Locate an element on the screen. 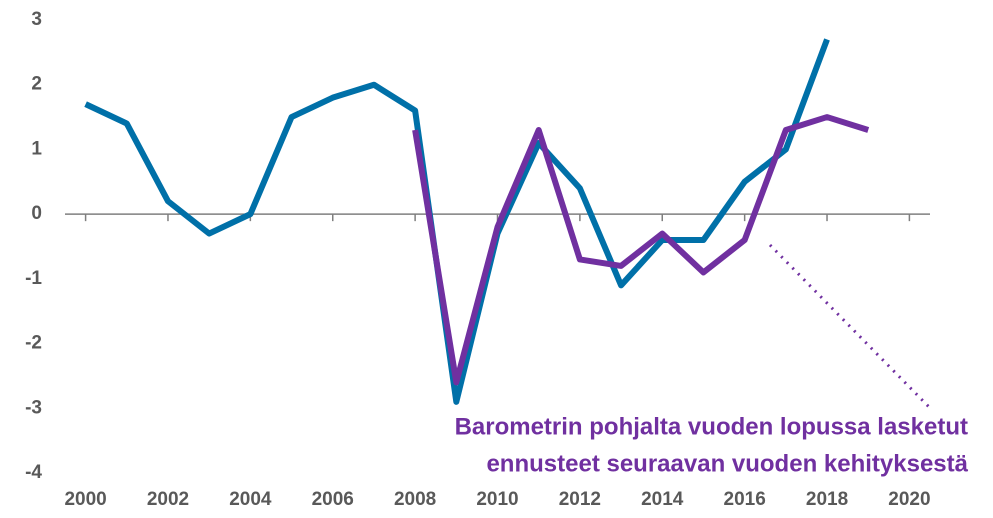 This screenshot has height=518, width=993. y-tick-label: 1 is located at coordinates (36, 148).